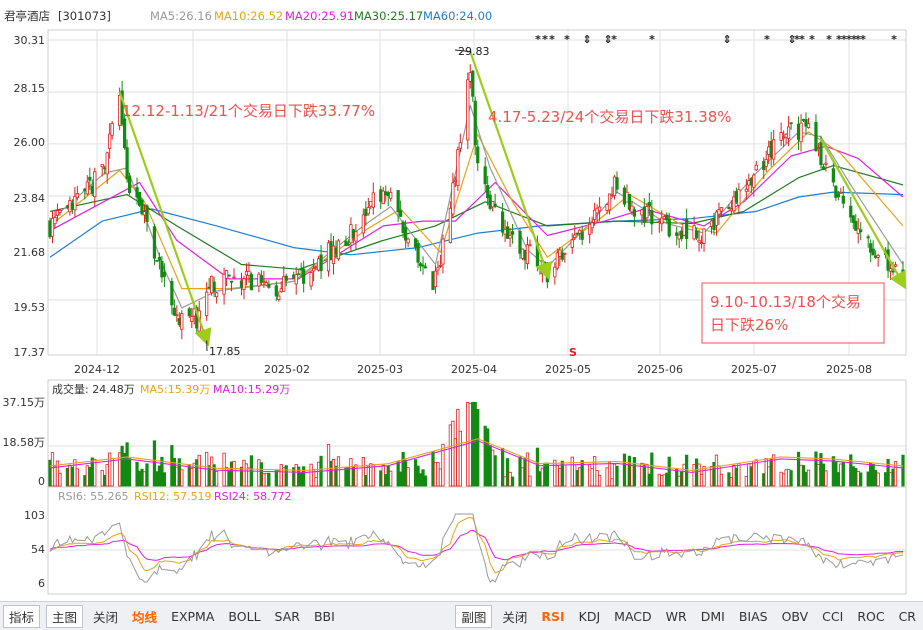 This screenshot has height=630, width=923. Describe the element at coordinates (21, 616) in the screenshot. I see `indicator-button: 指标` at that location.